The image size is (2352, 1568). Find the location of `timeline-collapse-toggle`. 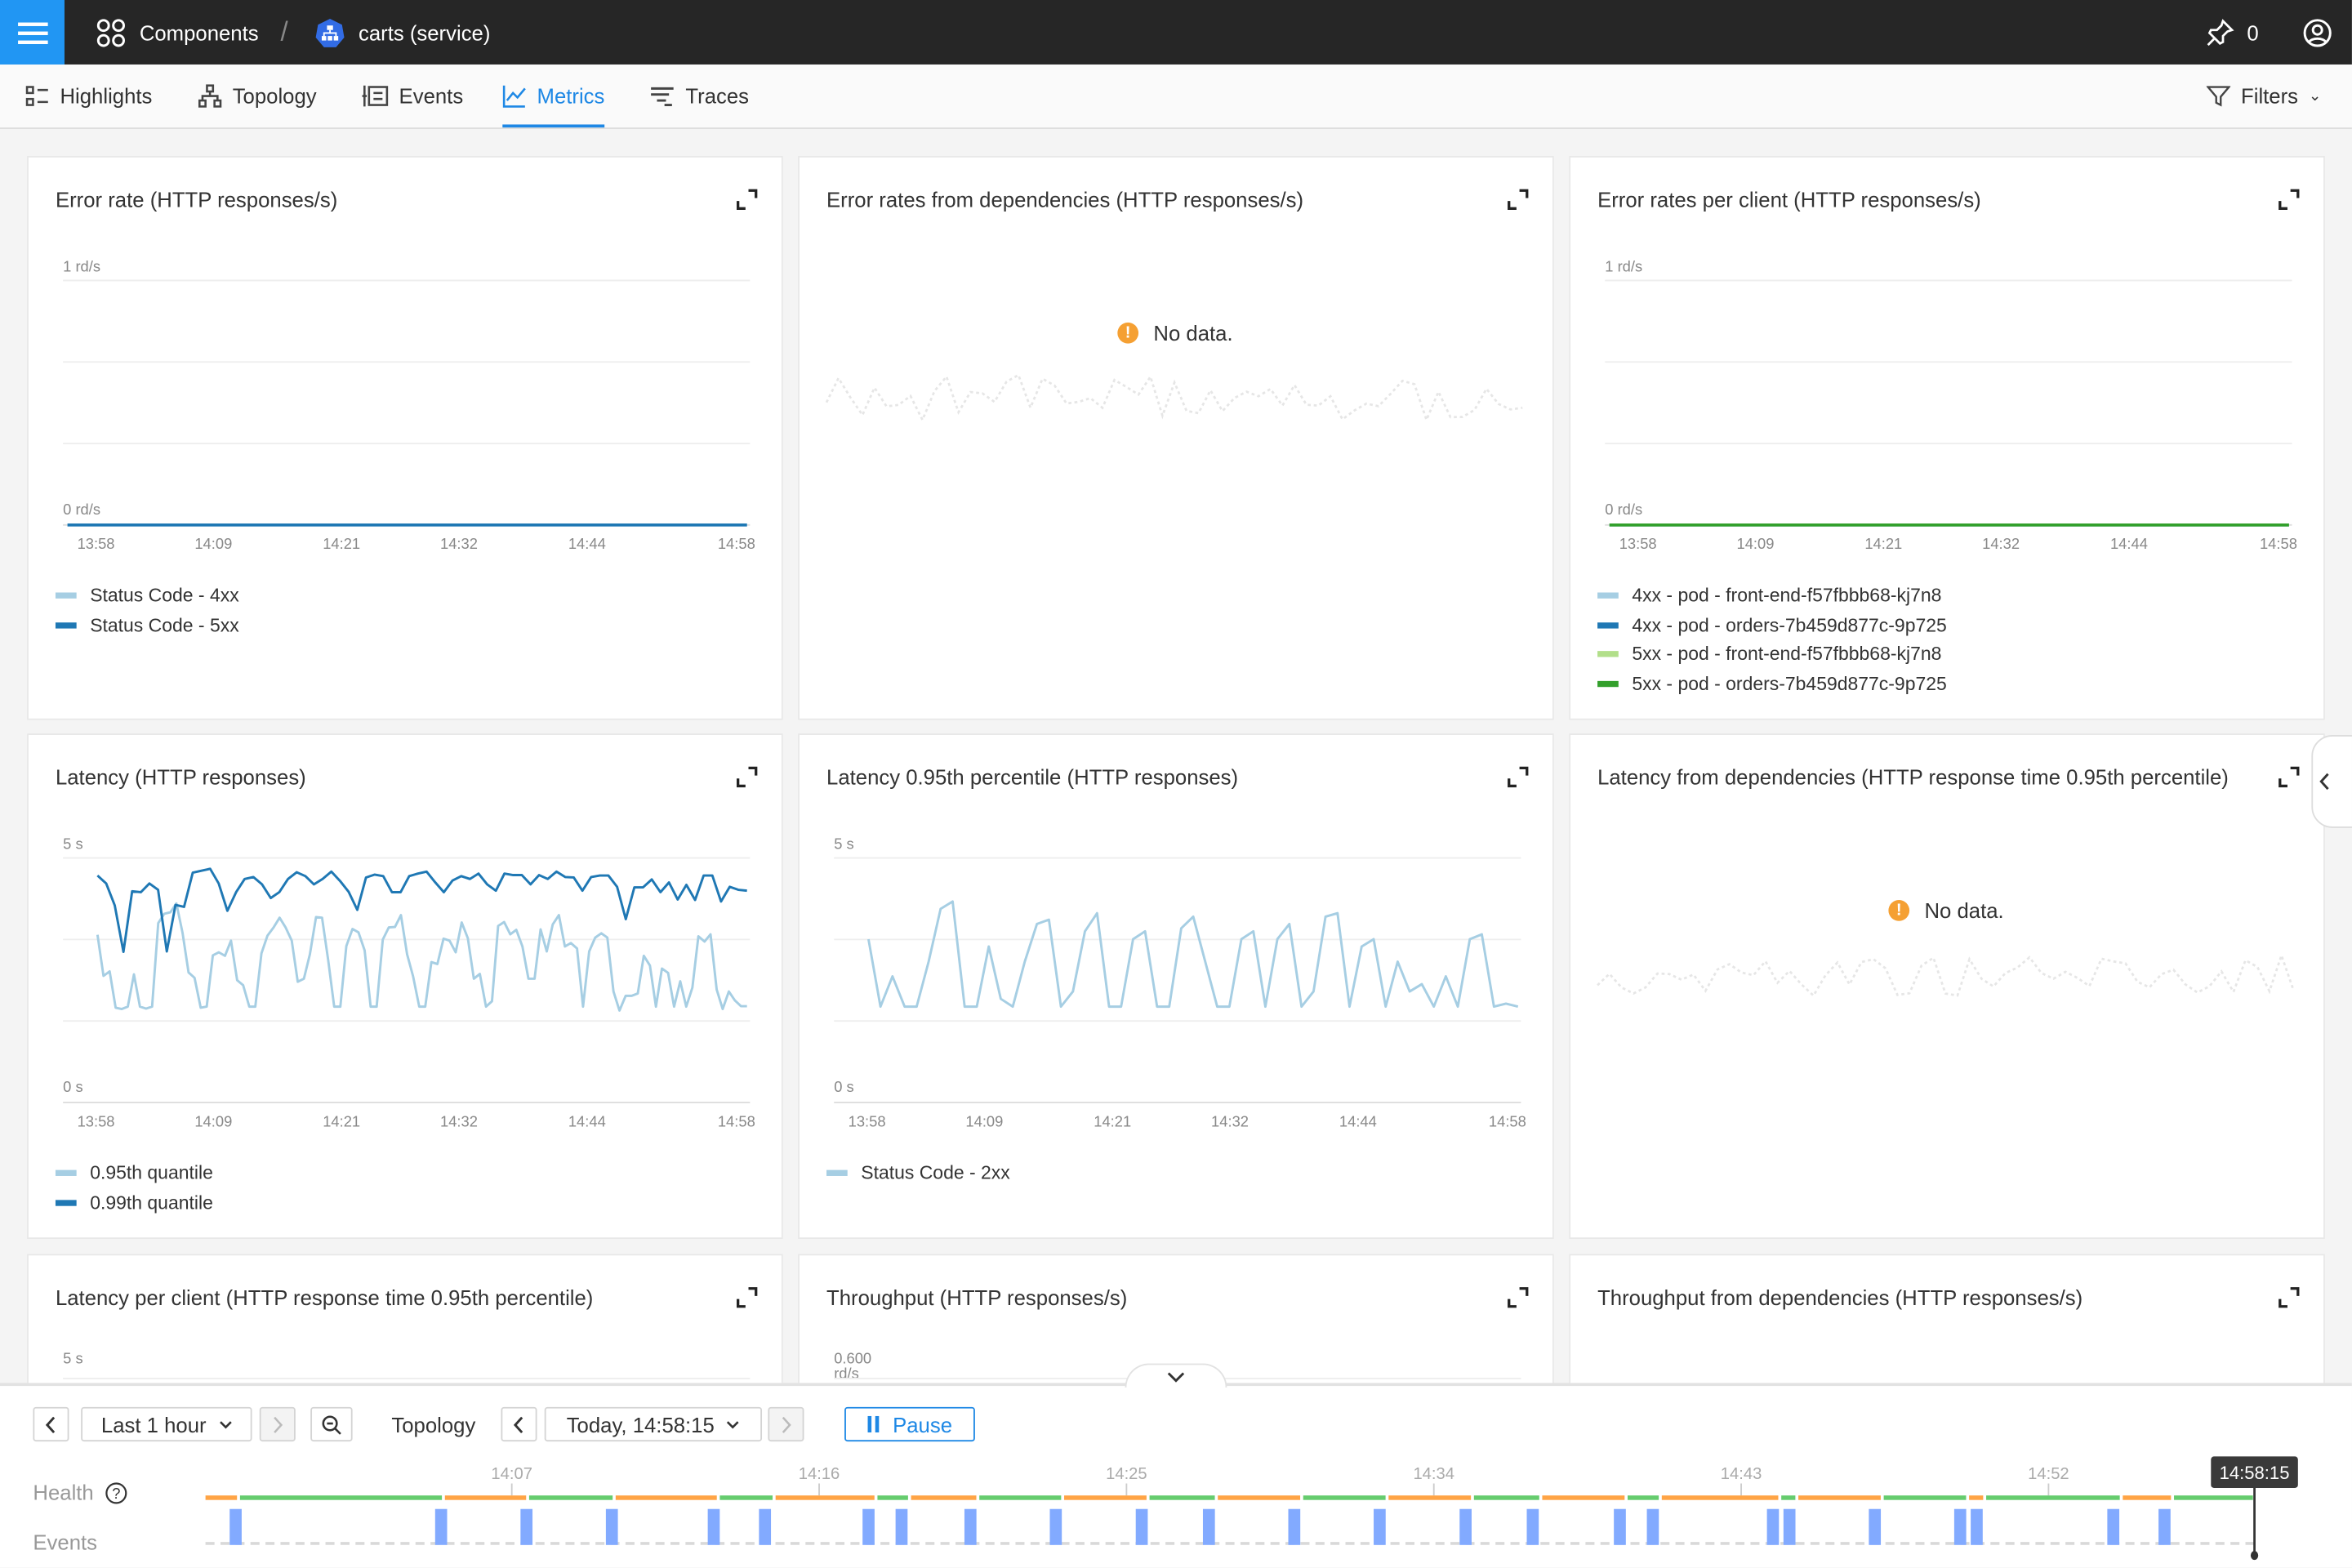

timeline-collapse-toggle is located at coordinates (1176, 1375).